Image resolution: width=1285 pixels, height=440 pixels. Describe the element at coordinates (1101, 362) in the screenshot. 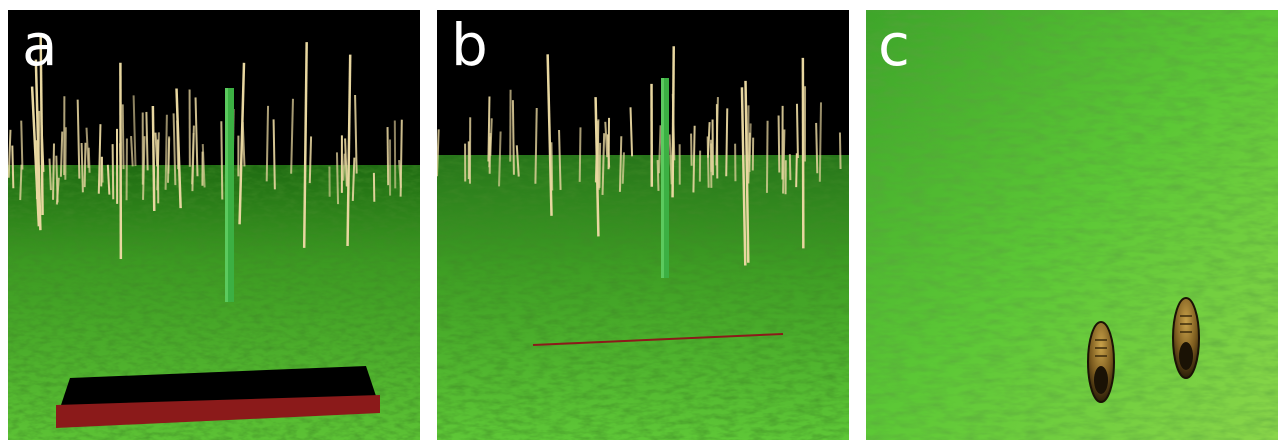

I see `boot-left-icon` at that location.